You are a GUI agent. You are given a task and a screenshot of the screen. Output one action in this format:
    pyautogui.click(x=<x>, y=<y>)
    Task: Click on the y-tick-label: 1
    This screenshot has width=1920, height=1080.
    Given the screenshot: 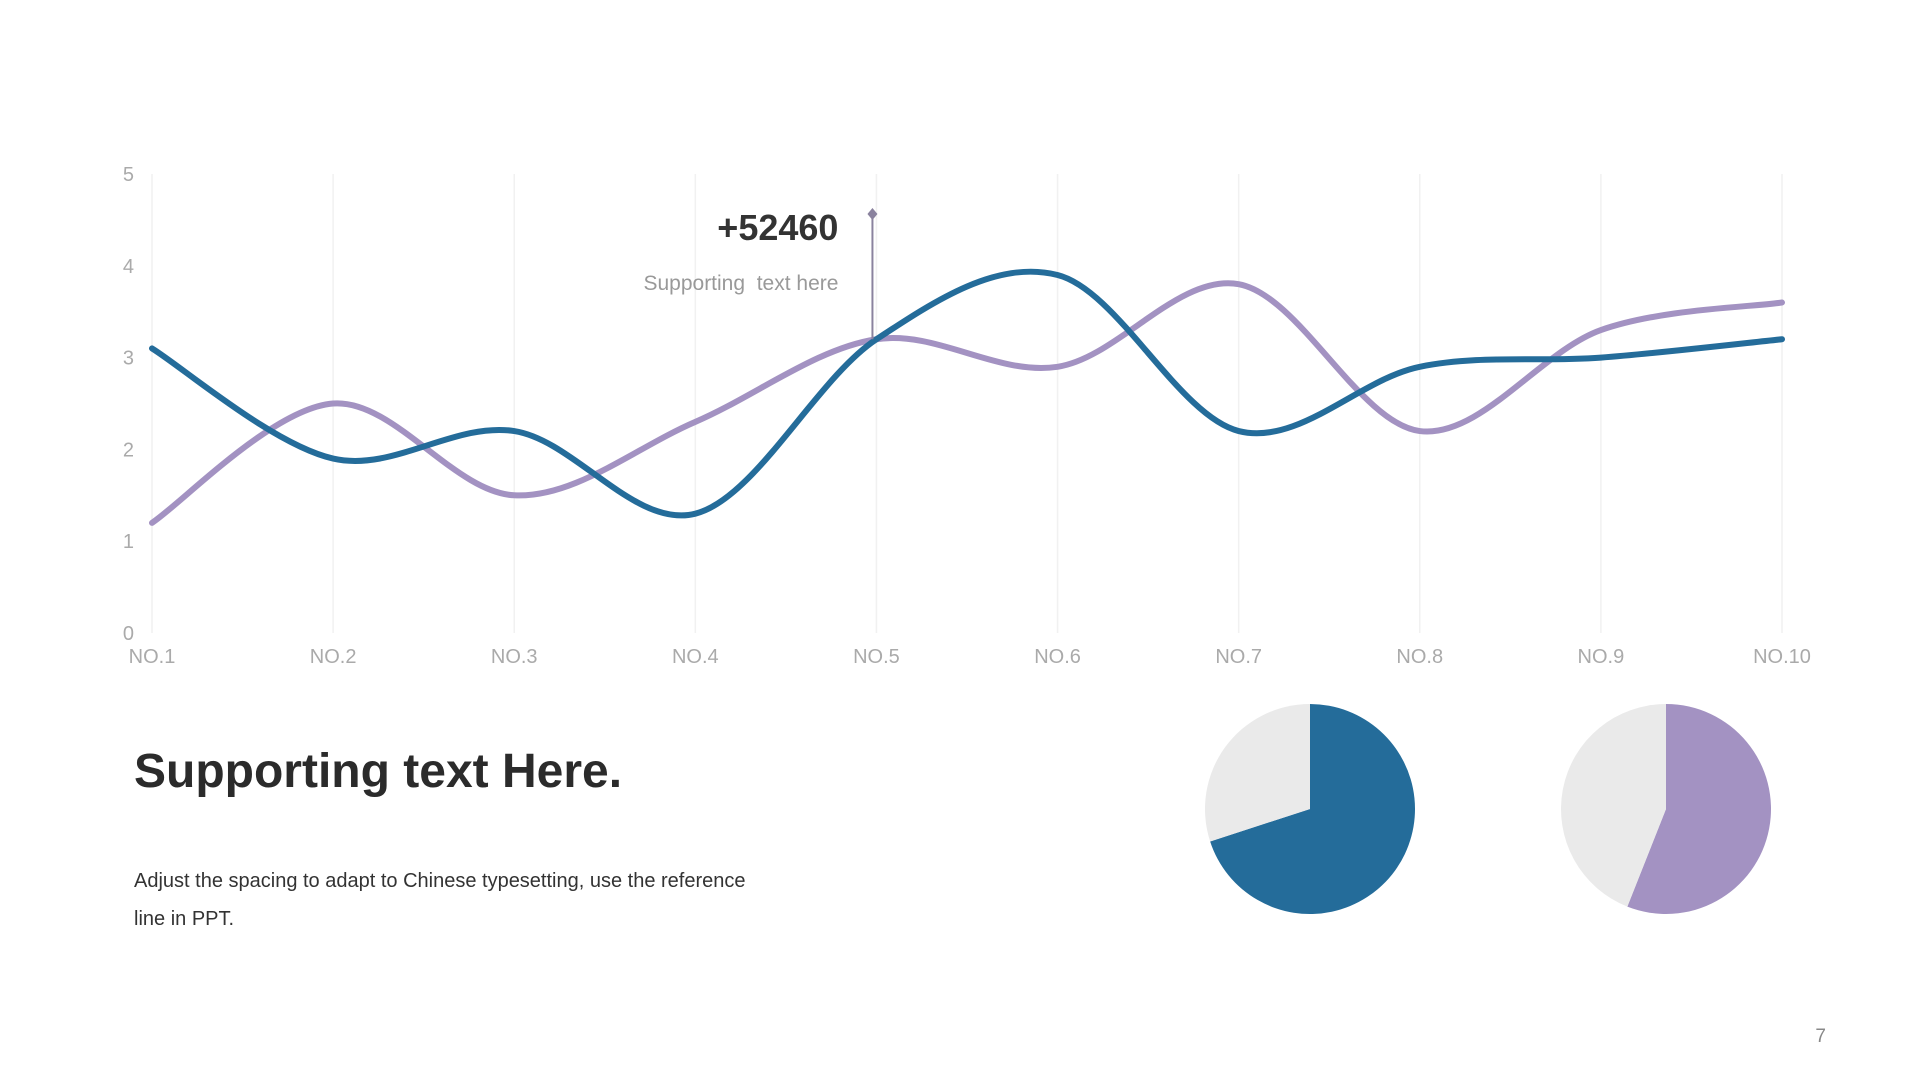 What is the action you would take?
    pyautogui.click(x=128, y=542)
    